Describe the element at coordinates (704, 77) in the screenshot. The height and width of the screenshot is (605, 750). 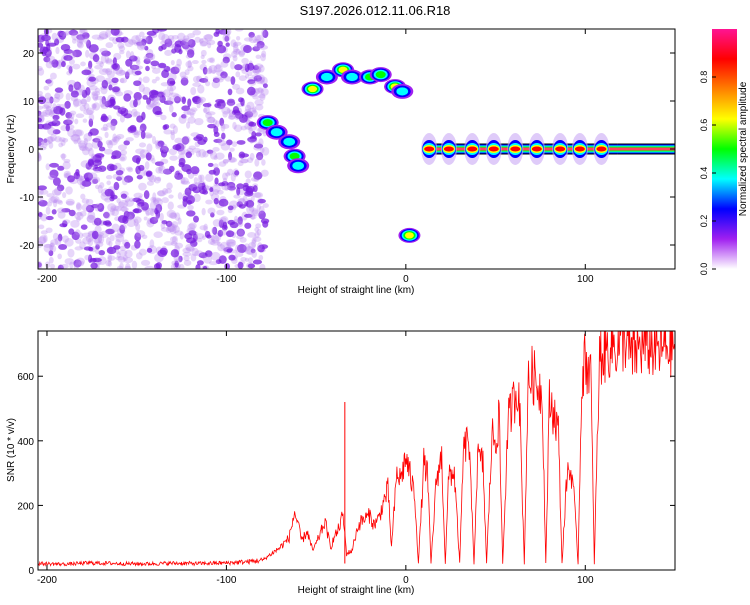
I see `colorbar-tick-label: 0.8` at that location.